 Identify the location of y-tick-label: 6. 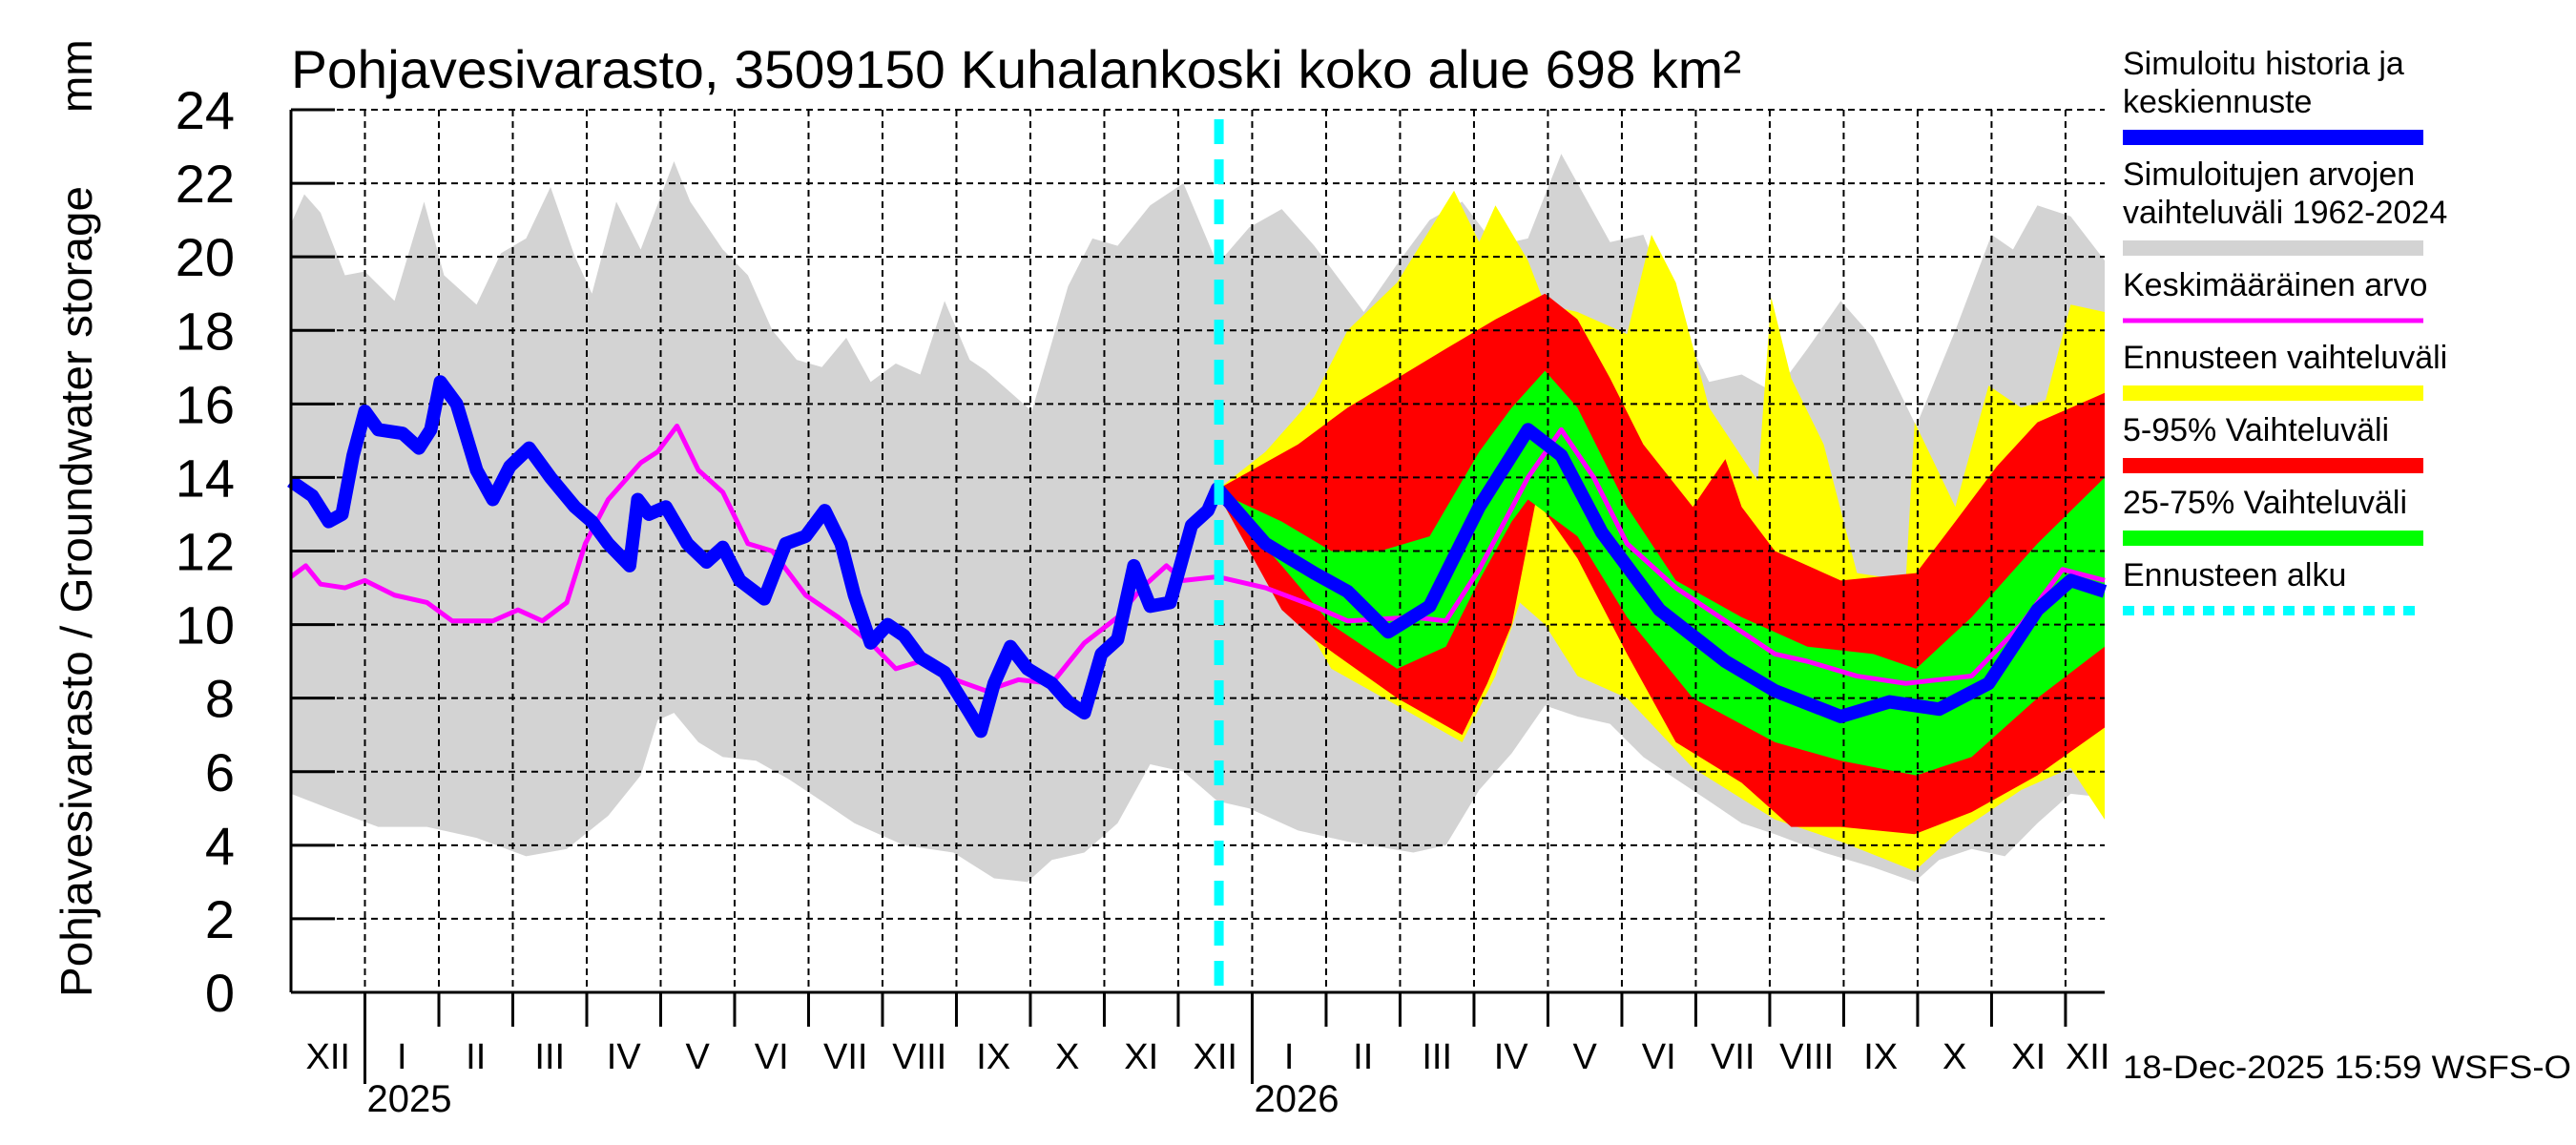
(220, 772).